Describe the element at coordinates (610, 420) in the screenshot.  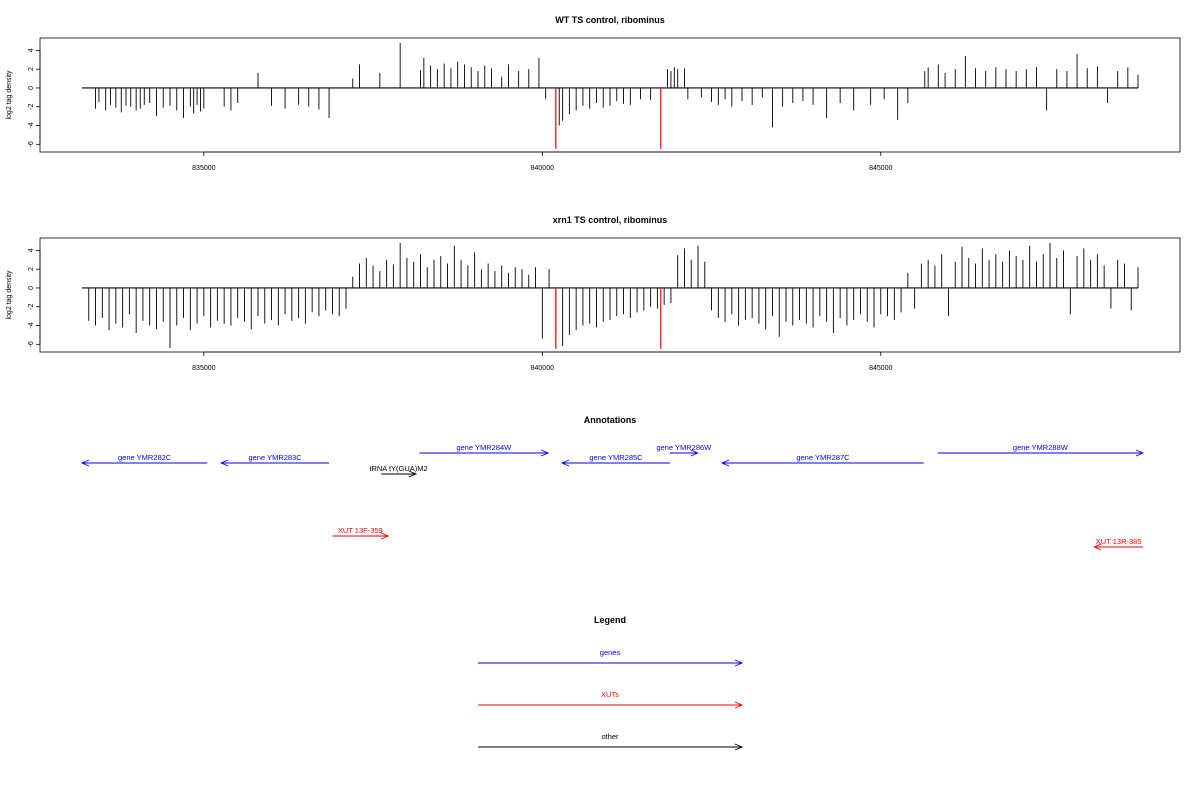
I see `annotations-title: Annotations` at that location.